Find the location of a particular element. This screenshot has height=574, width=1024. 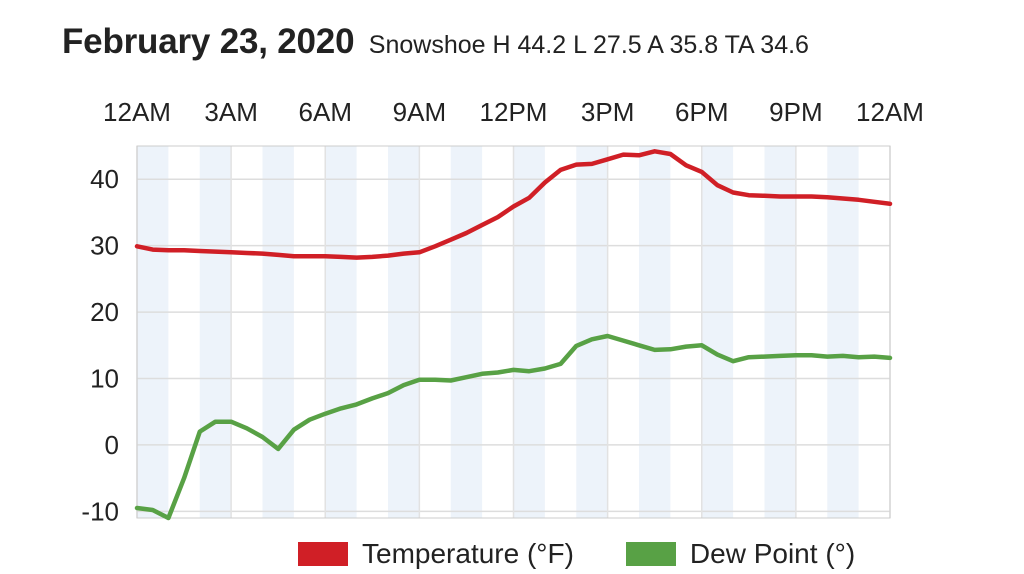

y-tick-label: -10 is located at coordinates (100, 511).